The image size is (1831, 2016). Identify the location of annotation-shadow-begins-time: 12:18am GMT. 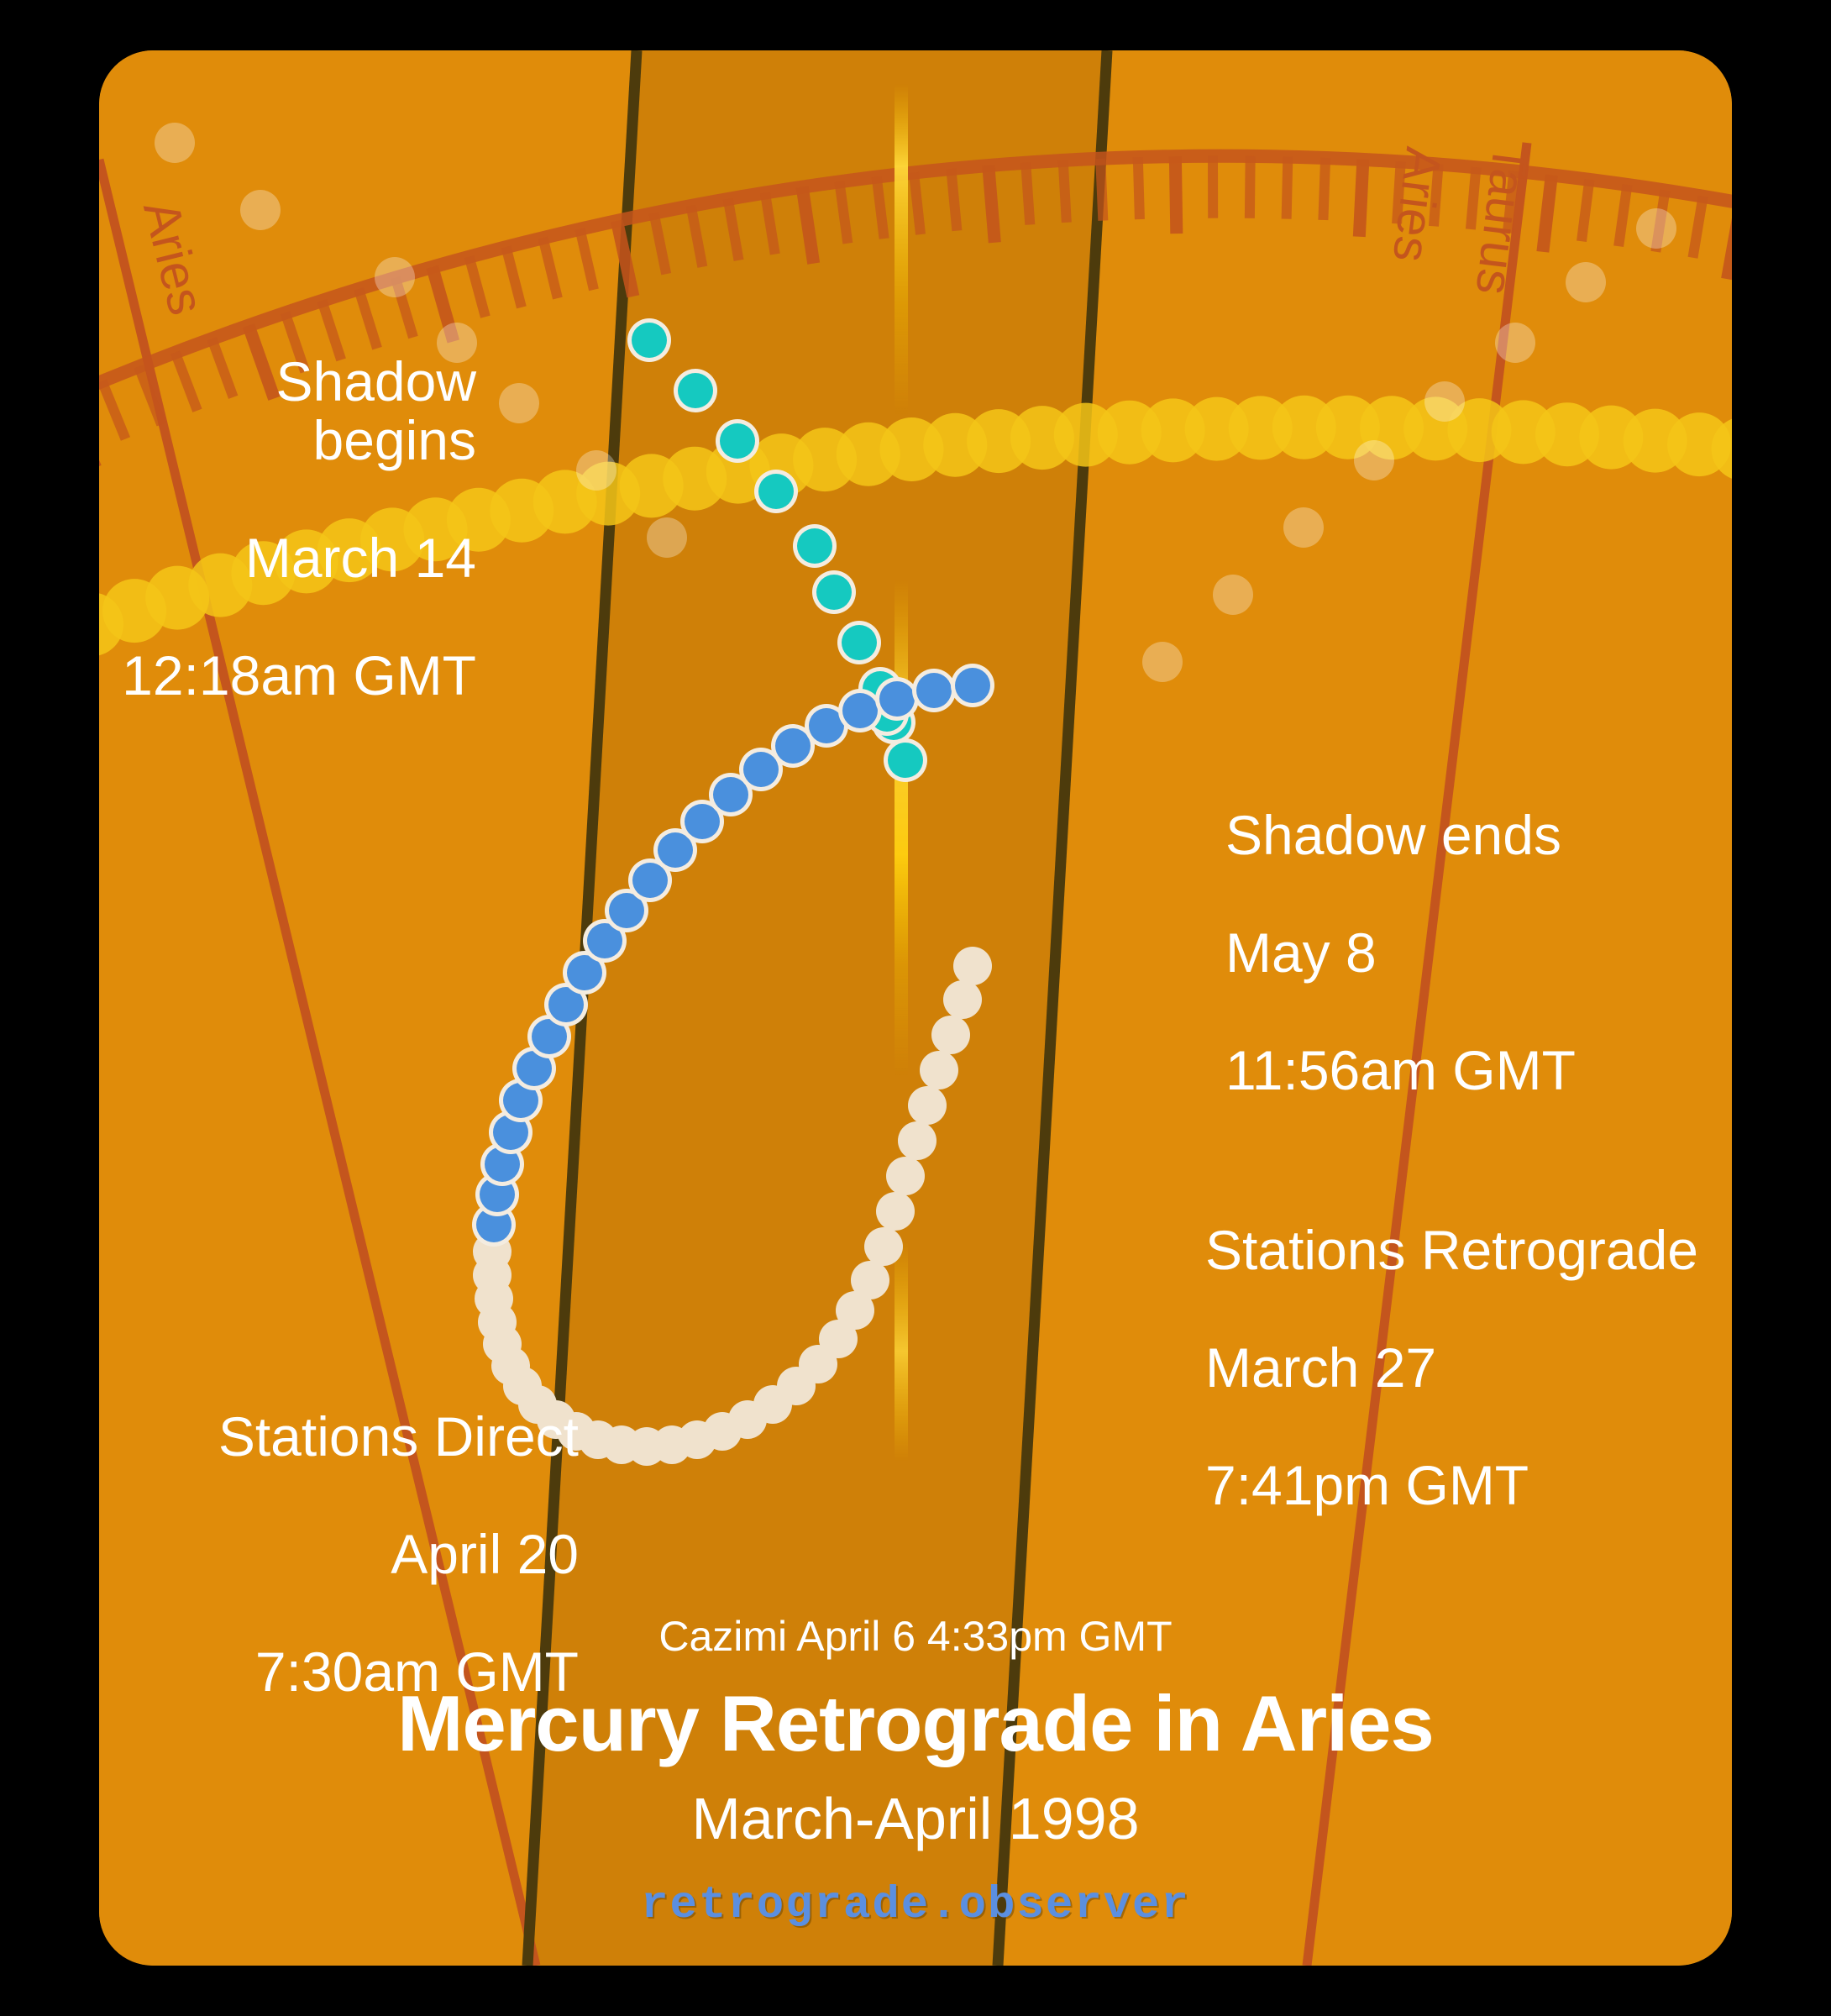
(299, 674).